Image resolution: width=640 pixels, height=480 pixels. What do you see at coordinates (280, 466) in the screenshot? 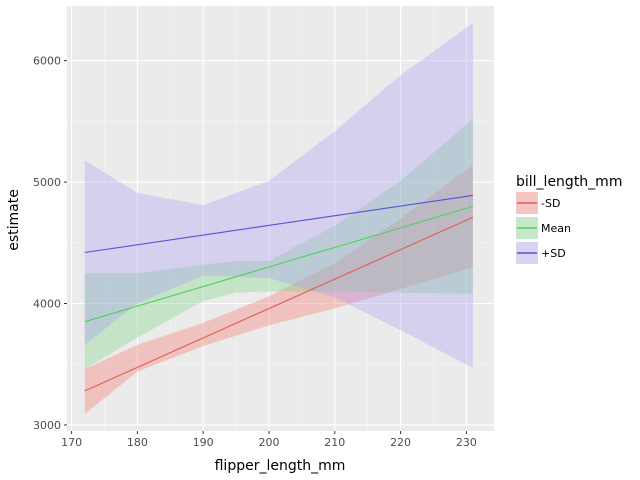
I see `x-axis-title: flipper_length_mm` at bounding box center [280, 466].